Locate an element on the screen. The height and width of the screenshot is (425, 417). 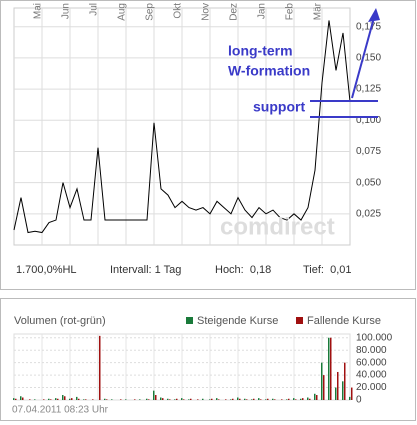
y-tick-label: 0,075 is located at coordinates (368, 151).